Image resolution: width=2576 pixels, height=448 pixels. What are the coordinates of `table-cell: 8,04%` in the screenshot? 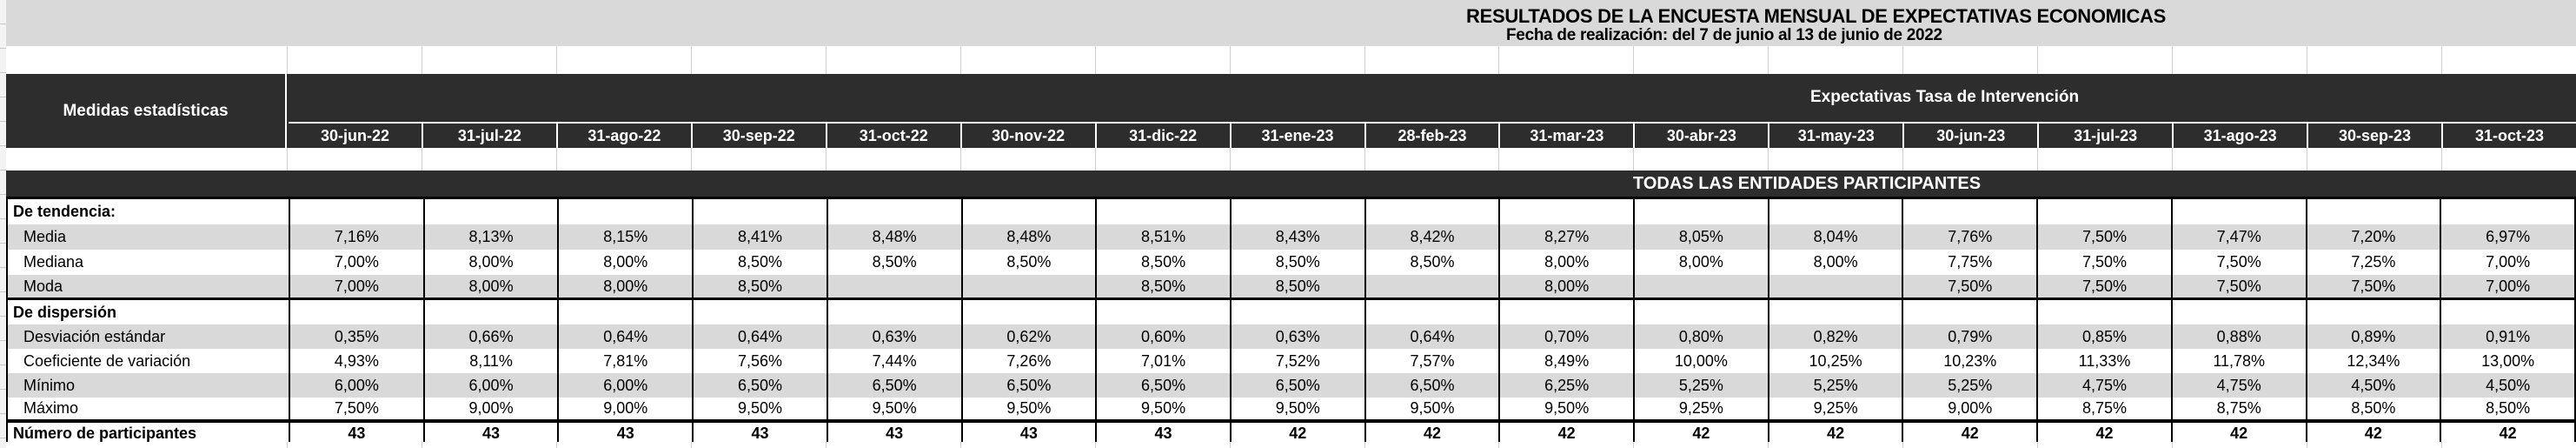 It's located at (1835, 237).